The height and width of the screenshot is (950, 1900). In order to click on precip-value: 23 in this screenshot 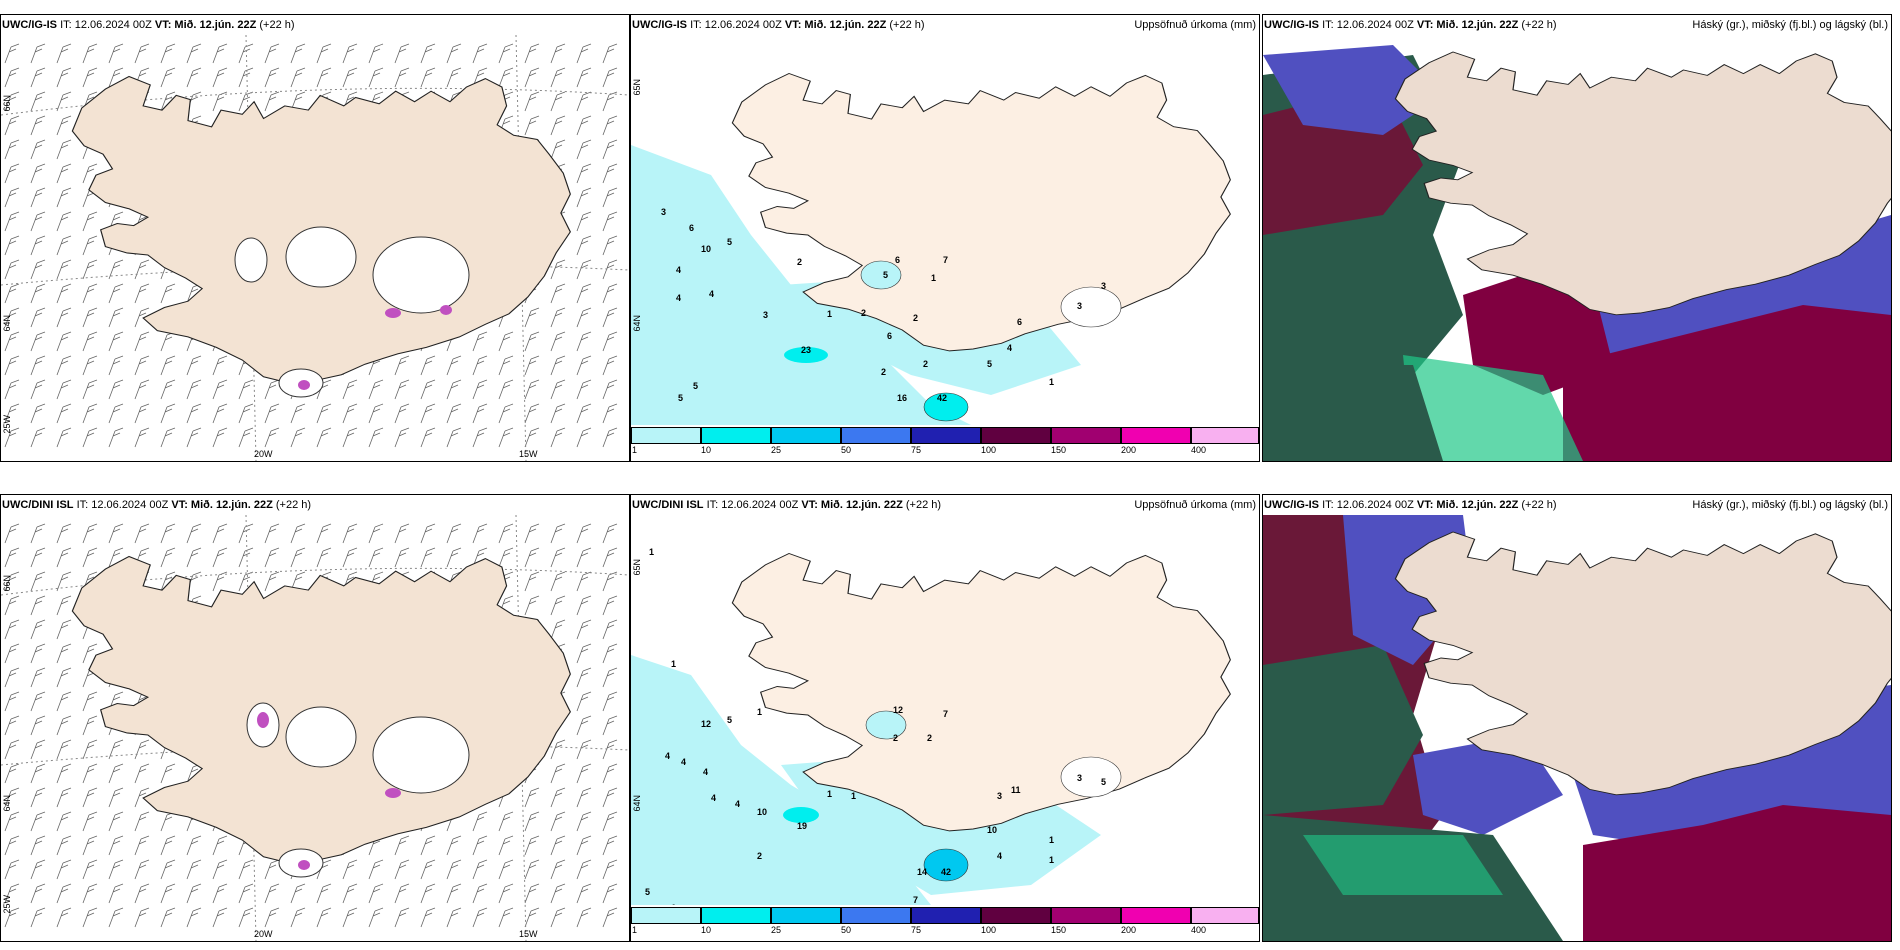, I will do `click(806, 350)`.